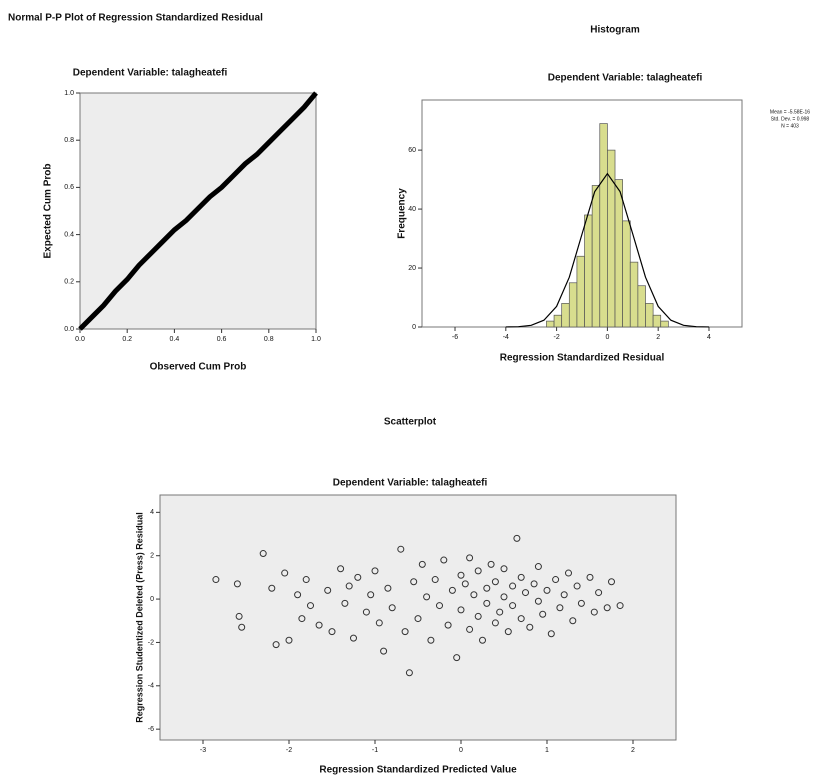 This screenshot has width=829, height=778. What do you see at coordinates (198, 211) in the screenshot?
I see `pp-line` at bounding box center [198, 211].